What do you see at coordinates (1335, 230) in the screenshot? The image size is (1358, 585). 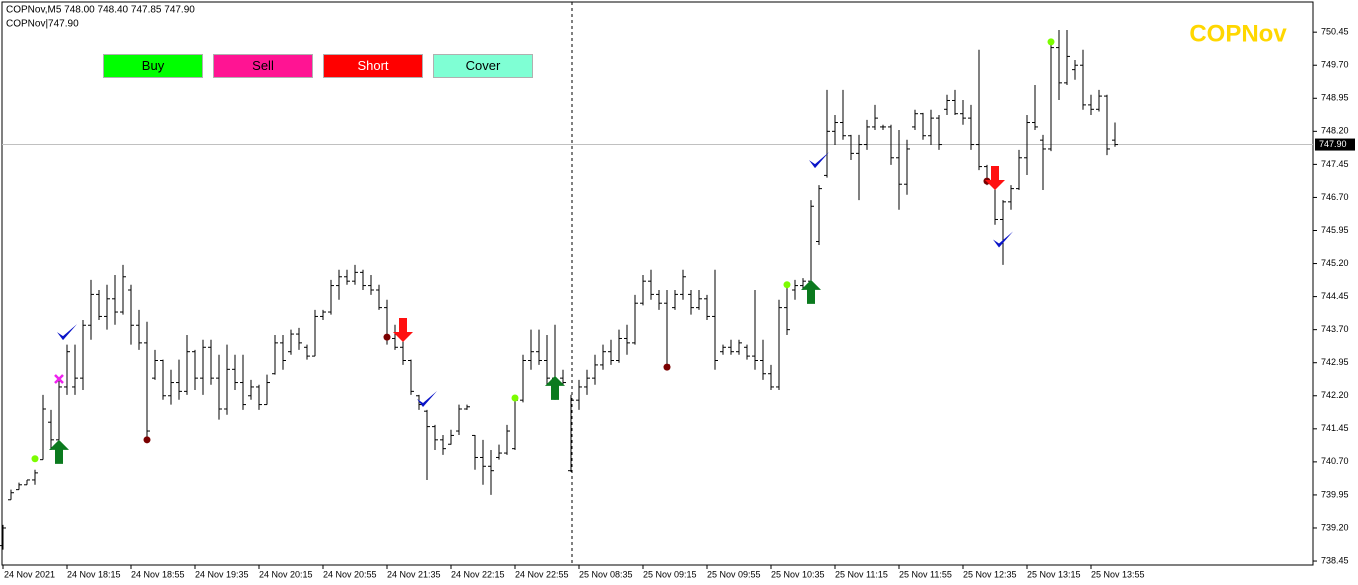 I see `y-tick-label: 745.95` at bounding box center [1335, 230].